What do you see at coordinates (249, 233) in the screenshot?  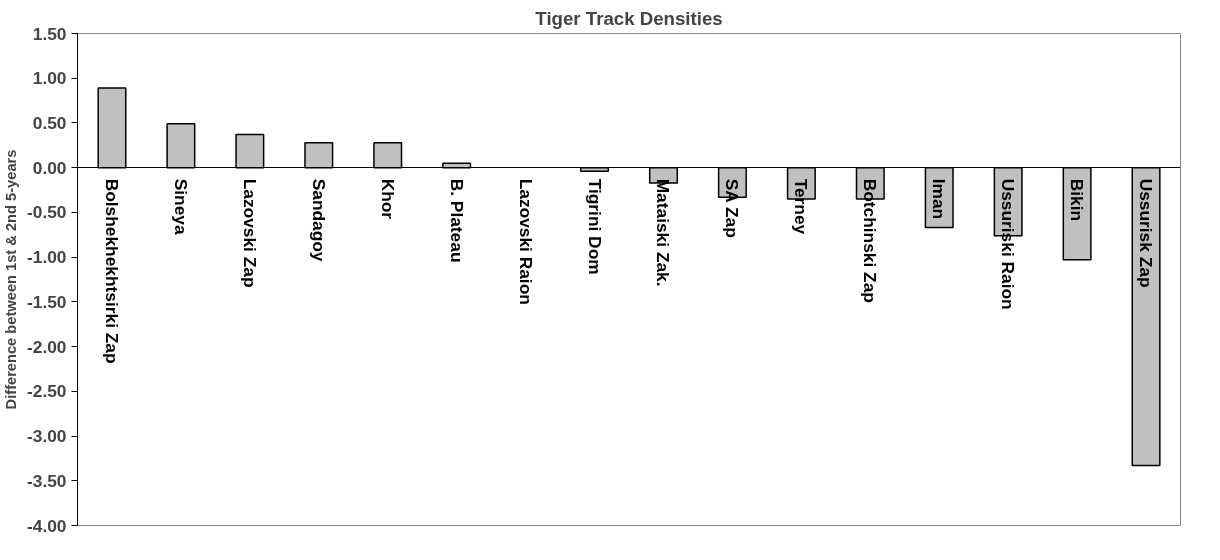 I see `x-tick-label: Lazovski Zap` at bounding box center [249, 233].